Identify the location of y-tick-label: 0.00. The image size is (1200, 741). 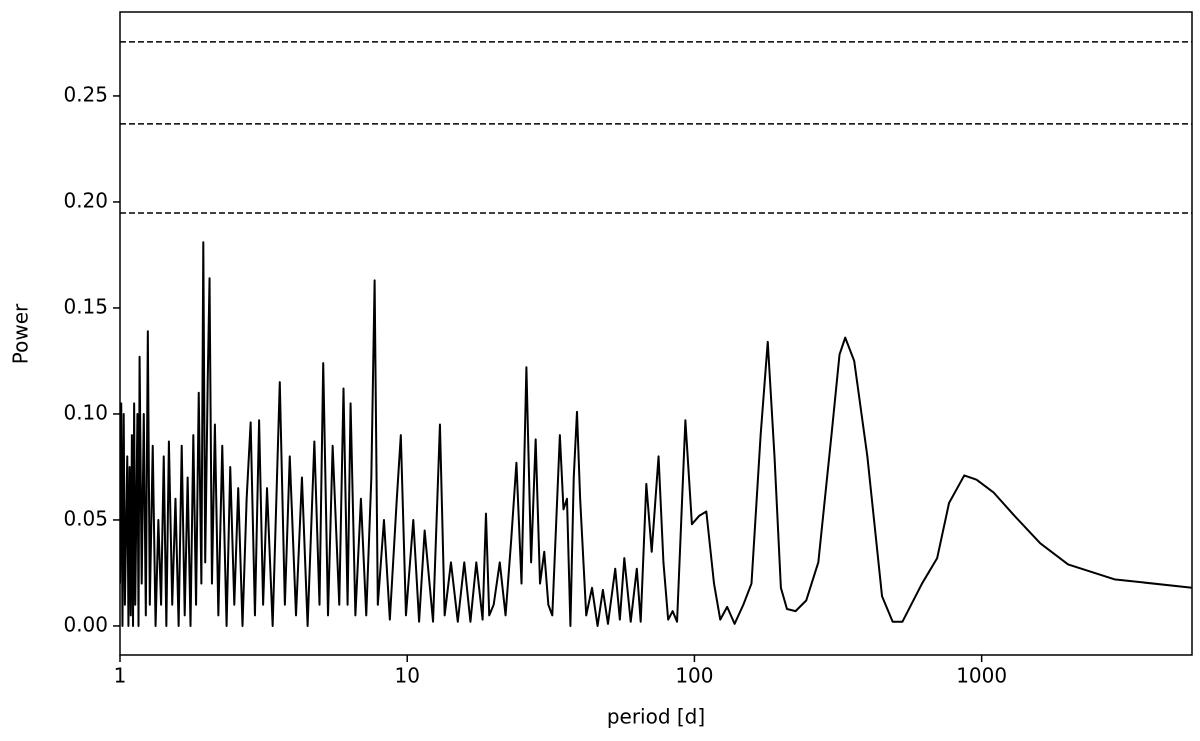
(85, 624).